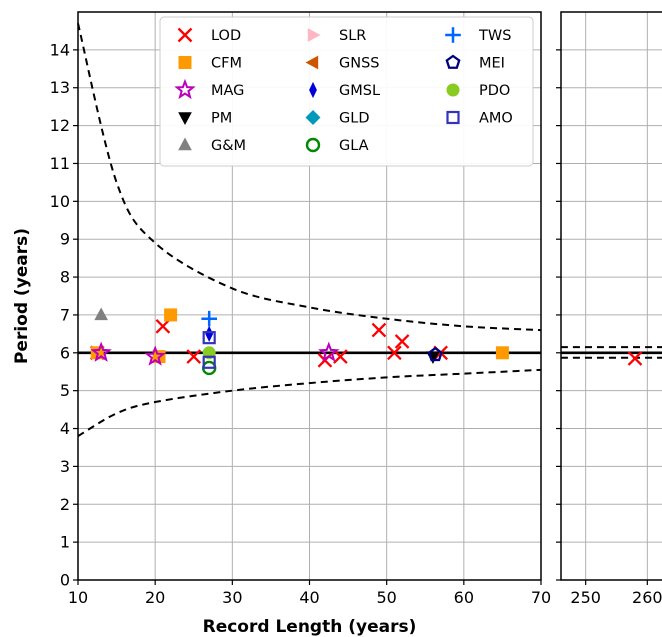  I want to click on legend-item: GLD, so click(337, 118).